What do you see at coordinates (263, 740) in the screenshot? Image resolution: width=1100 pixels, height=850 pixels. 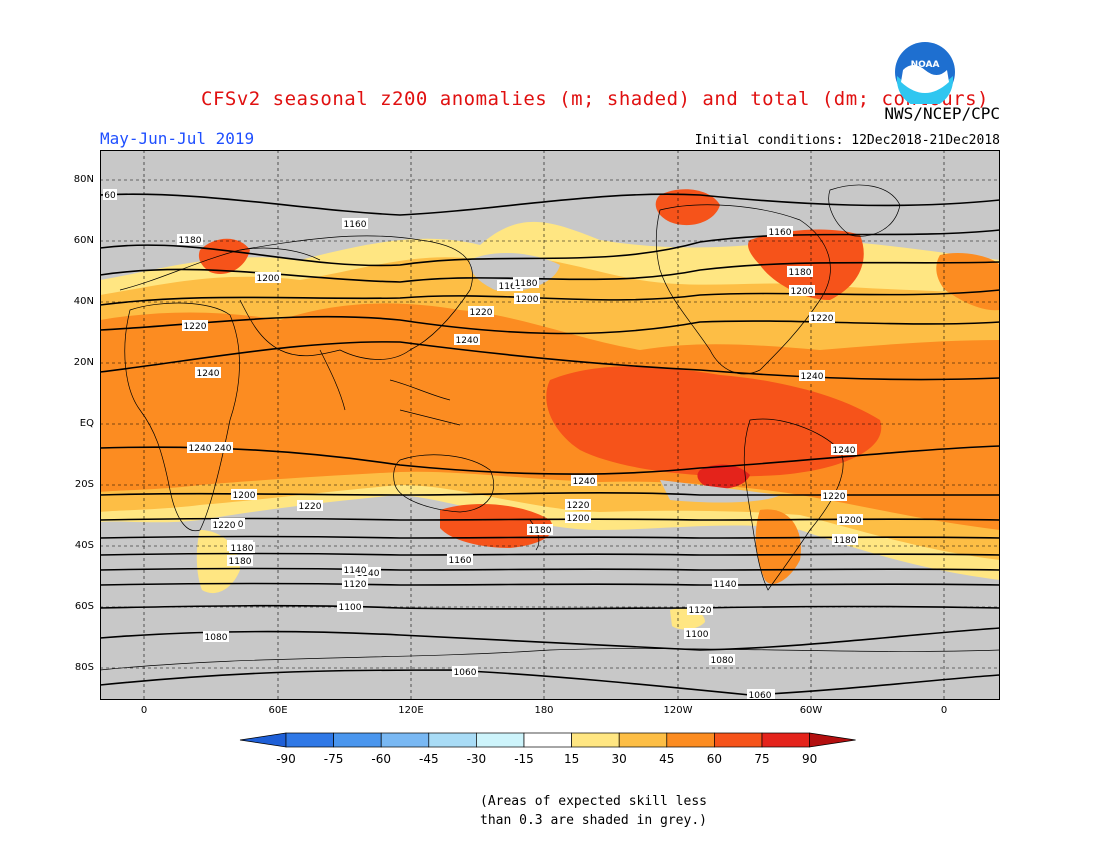 I see `colorbar-arrow-low` at bounding box center [263, 740].